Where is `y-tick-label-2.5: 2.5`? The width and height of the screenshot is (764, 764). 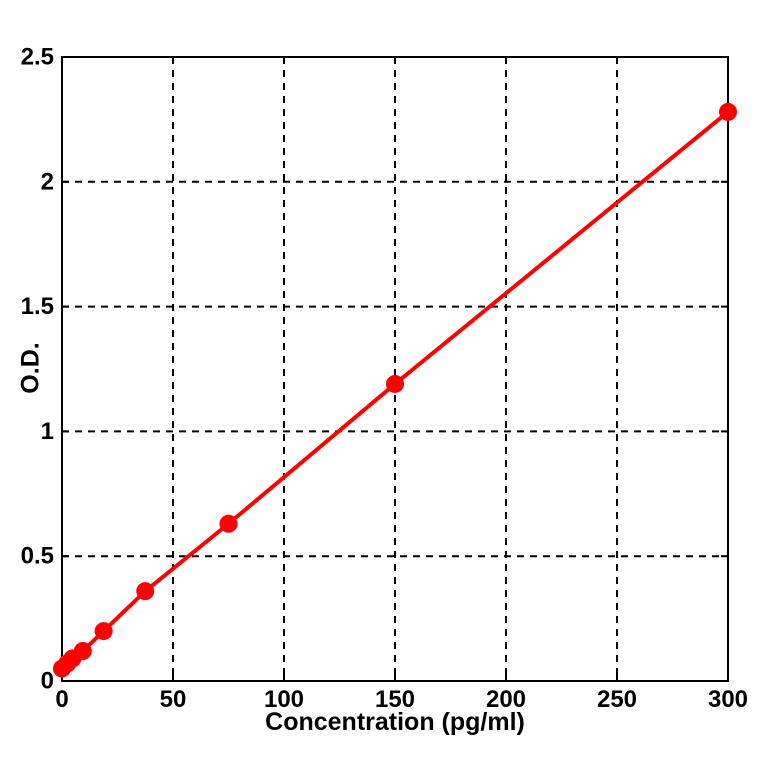 y-tick-label-2.5: 2.5 is located at coordinates (37, 57).